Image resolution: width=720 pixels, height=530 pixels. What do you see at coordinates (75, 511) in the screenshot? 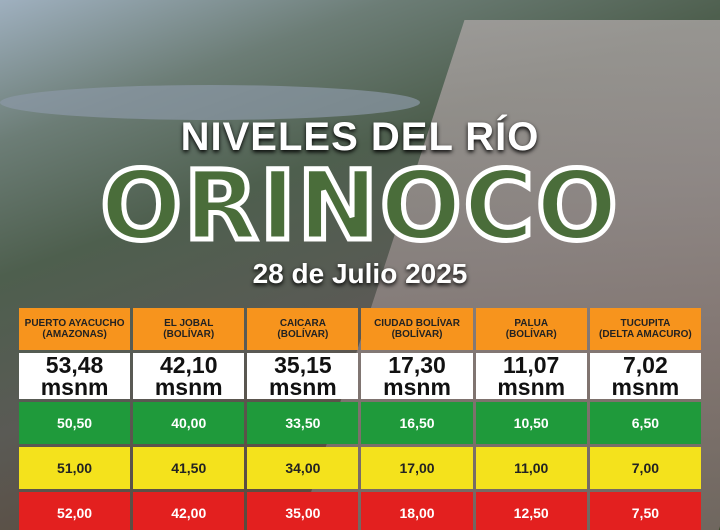
I see `threshold-cell: 52,00` at bounding box center [75, 511].